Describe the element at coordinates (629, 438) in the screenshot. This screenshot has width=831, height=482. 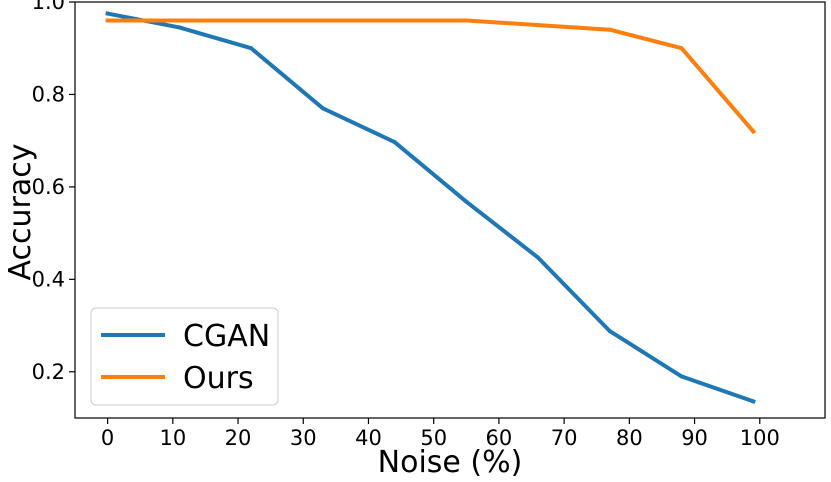
I see `x-tick-label: 80` at that location.